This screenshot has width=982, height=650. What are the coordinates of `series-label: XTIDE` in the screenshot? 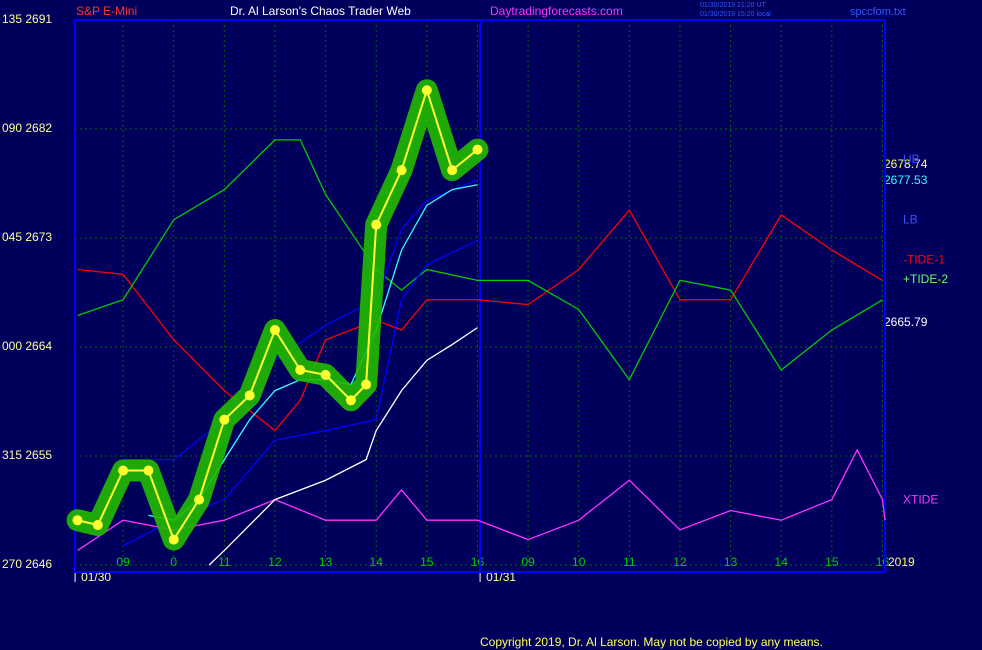 It's located at (920, 499).